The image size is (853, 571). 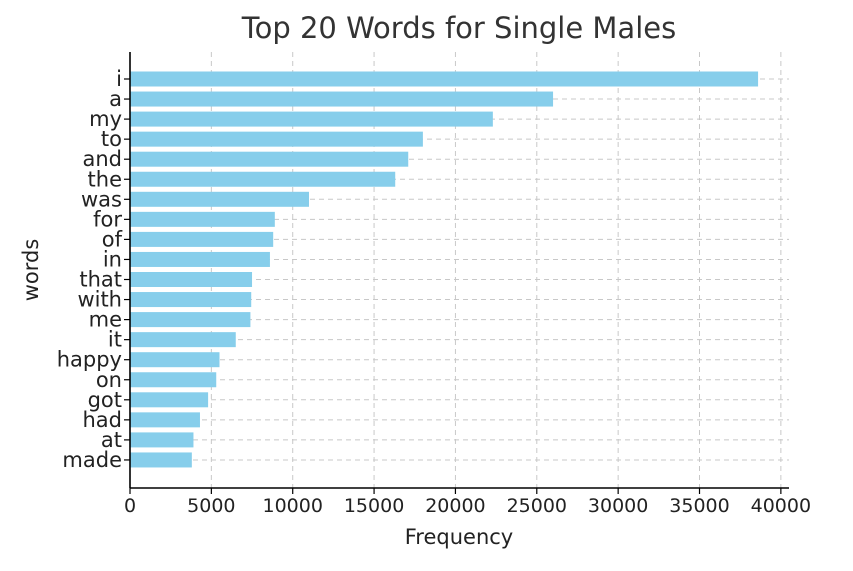 What do you see at coordinates (169, 400) in the screenshot?
I see `bar-got` at bounding box center [169, 400].